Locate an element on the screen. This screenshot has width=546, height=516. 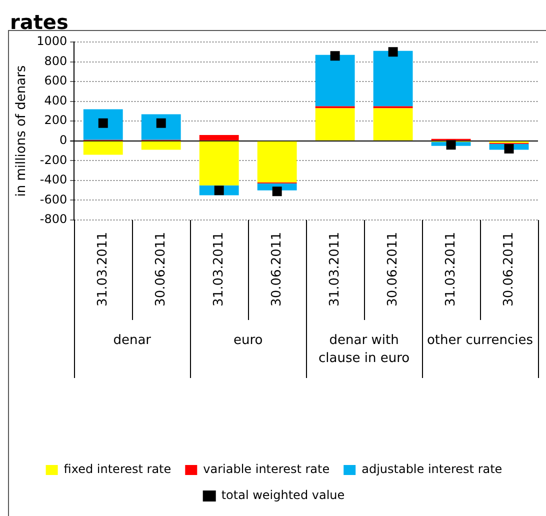
y-tick-label: -600 is located at coordinates (54, 199).